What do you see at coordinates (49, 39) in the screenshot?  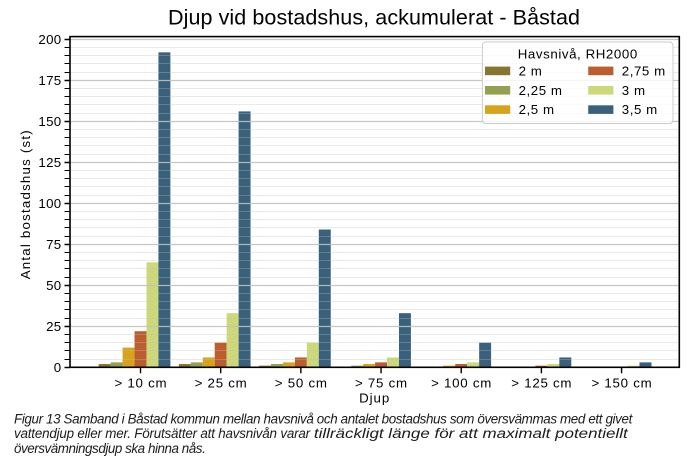 I see `svg-text: 200` at bounding box center [49, 39].